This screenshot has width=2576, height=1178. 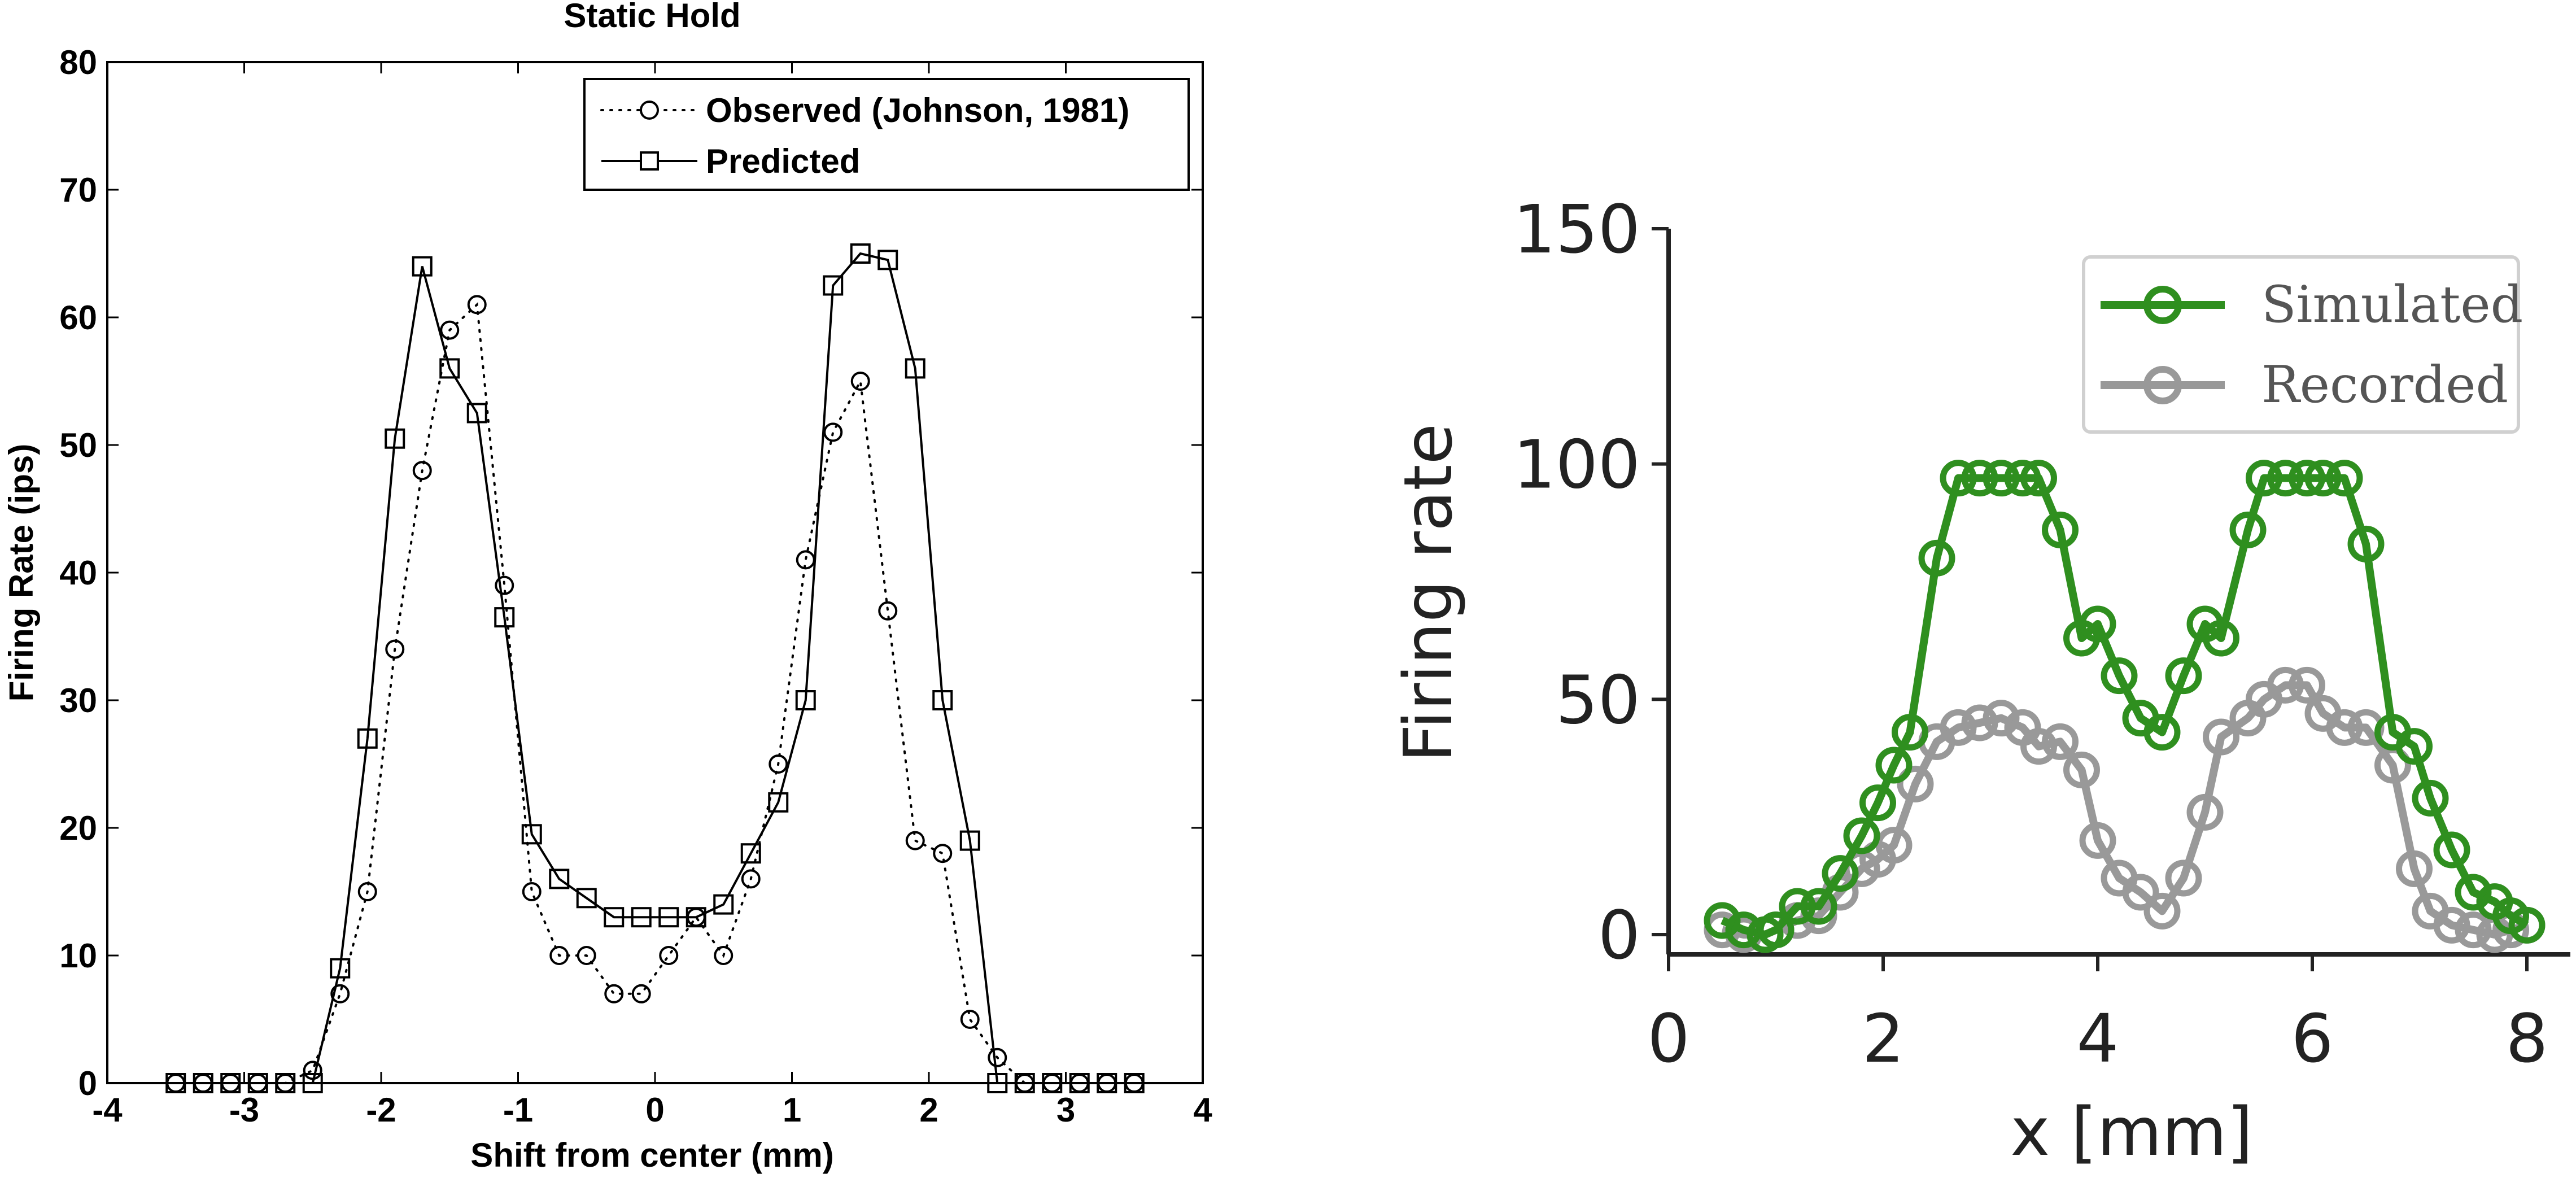 I want to click on left-y-tick-label: 30, so click(x=78, y=700).